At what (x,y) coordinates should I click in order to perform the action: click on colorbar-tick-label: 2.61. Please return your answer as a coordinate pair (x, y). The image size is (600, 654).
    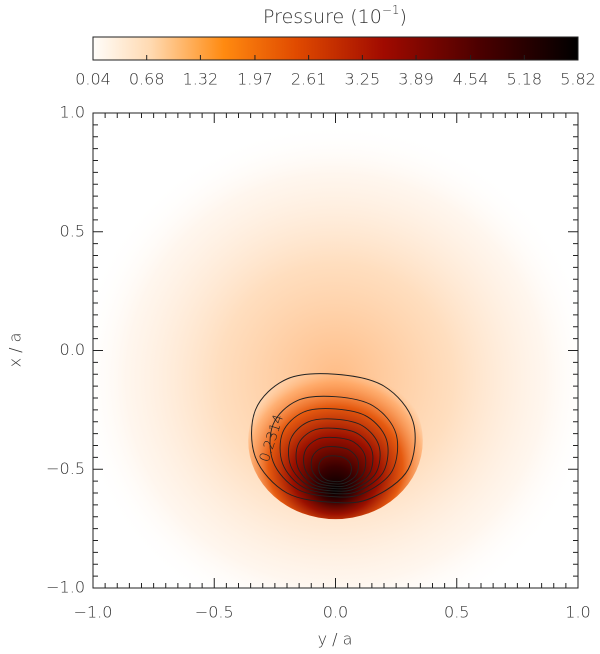
    Looking at the image, I should click on (309, 79).